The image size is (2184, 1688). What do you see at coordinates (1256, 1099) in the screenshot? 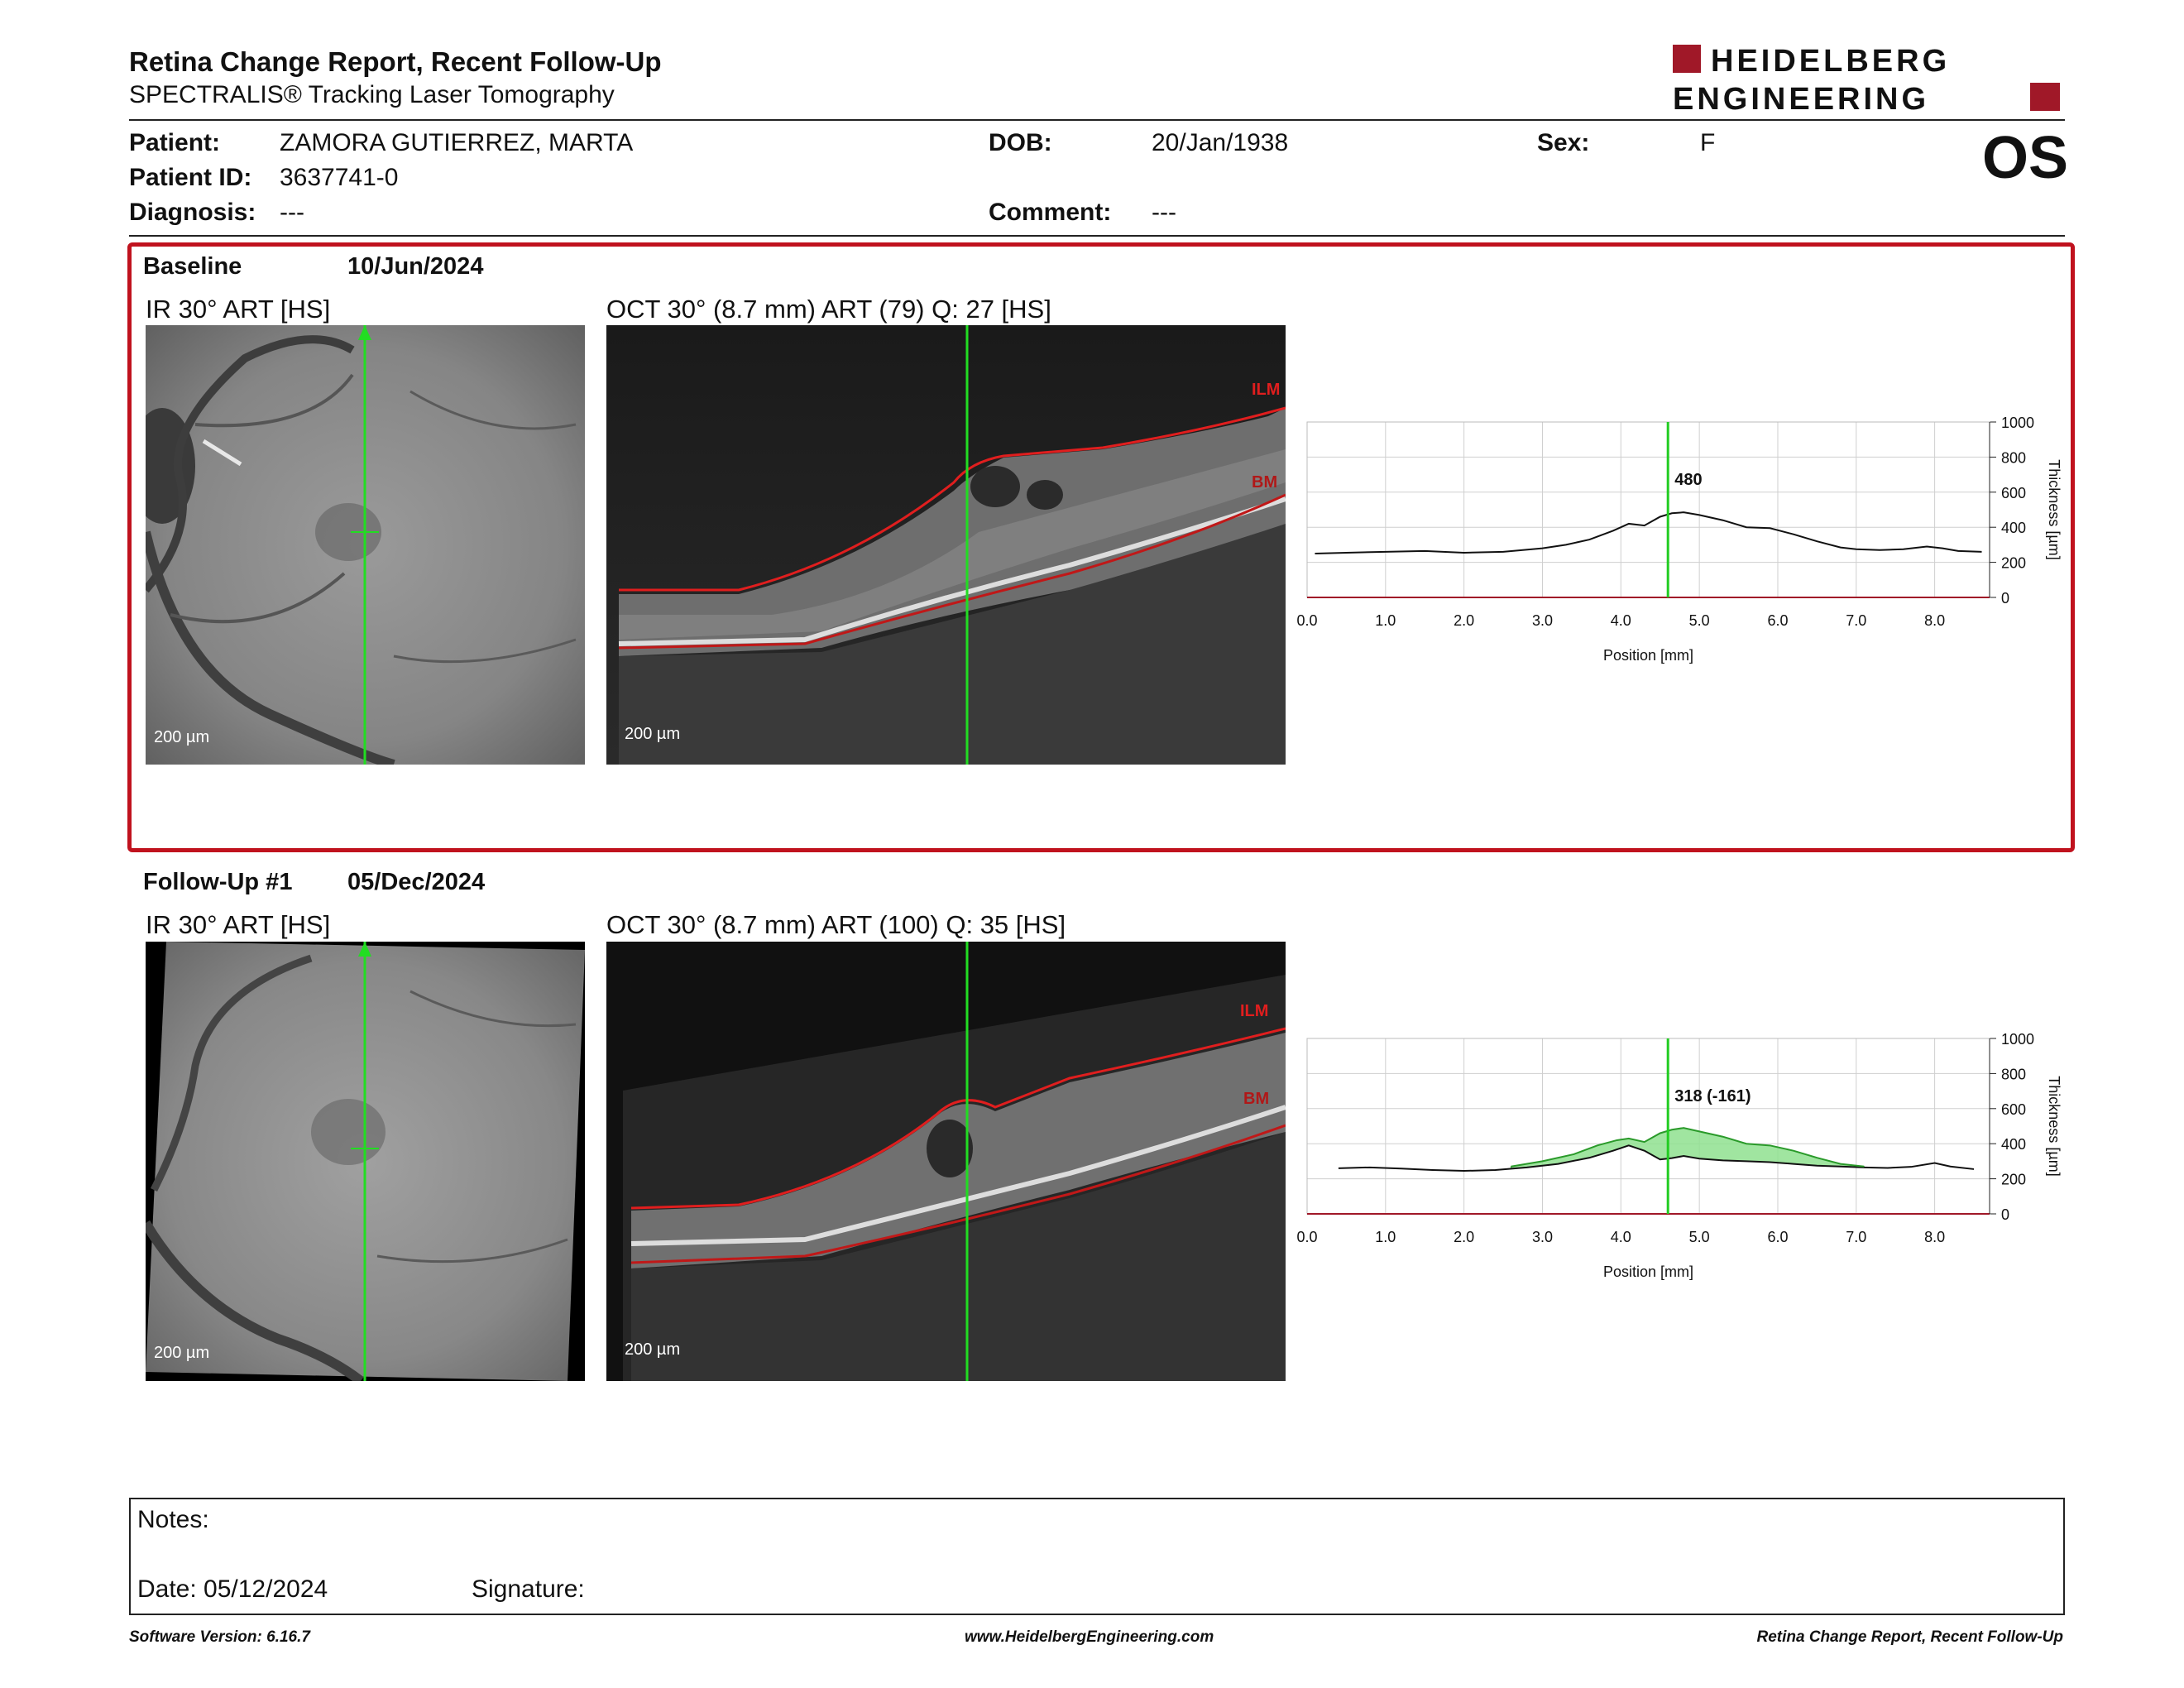
I see `followup-bm-label: BM` at bounding box center [1256, 1099].